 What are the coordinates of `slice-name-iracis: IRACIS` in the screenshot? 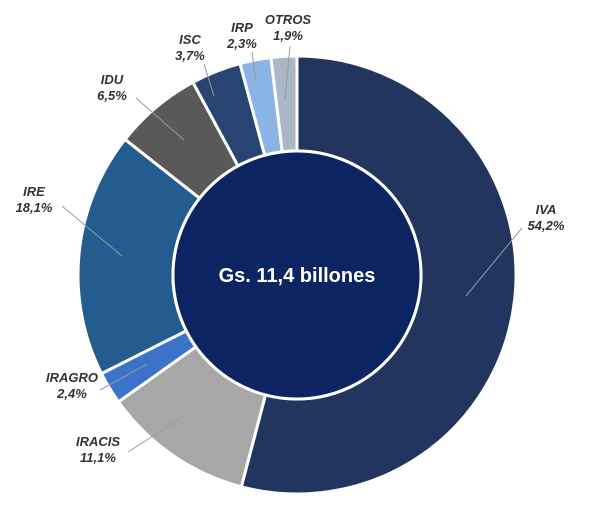 It's located at (98, 441).